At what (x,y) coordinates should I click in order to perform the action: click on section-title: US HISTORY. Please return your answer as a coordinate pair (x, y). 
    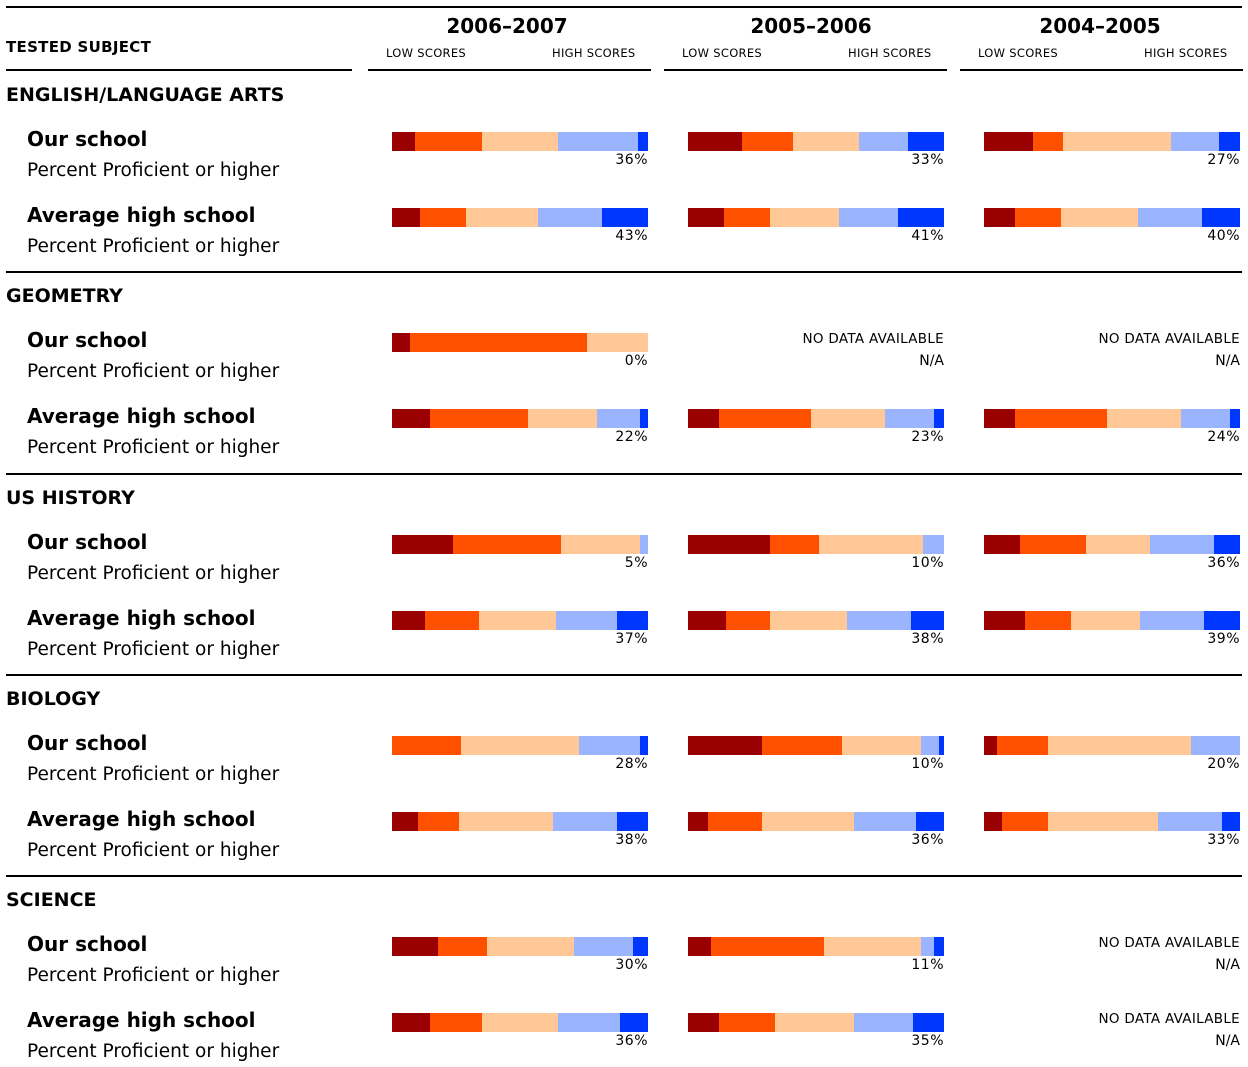
    Looking at the image, I should click on (70, 498).